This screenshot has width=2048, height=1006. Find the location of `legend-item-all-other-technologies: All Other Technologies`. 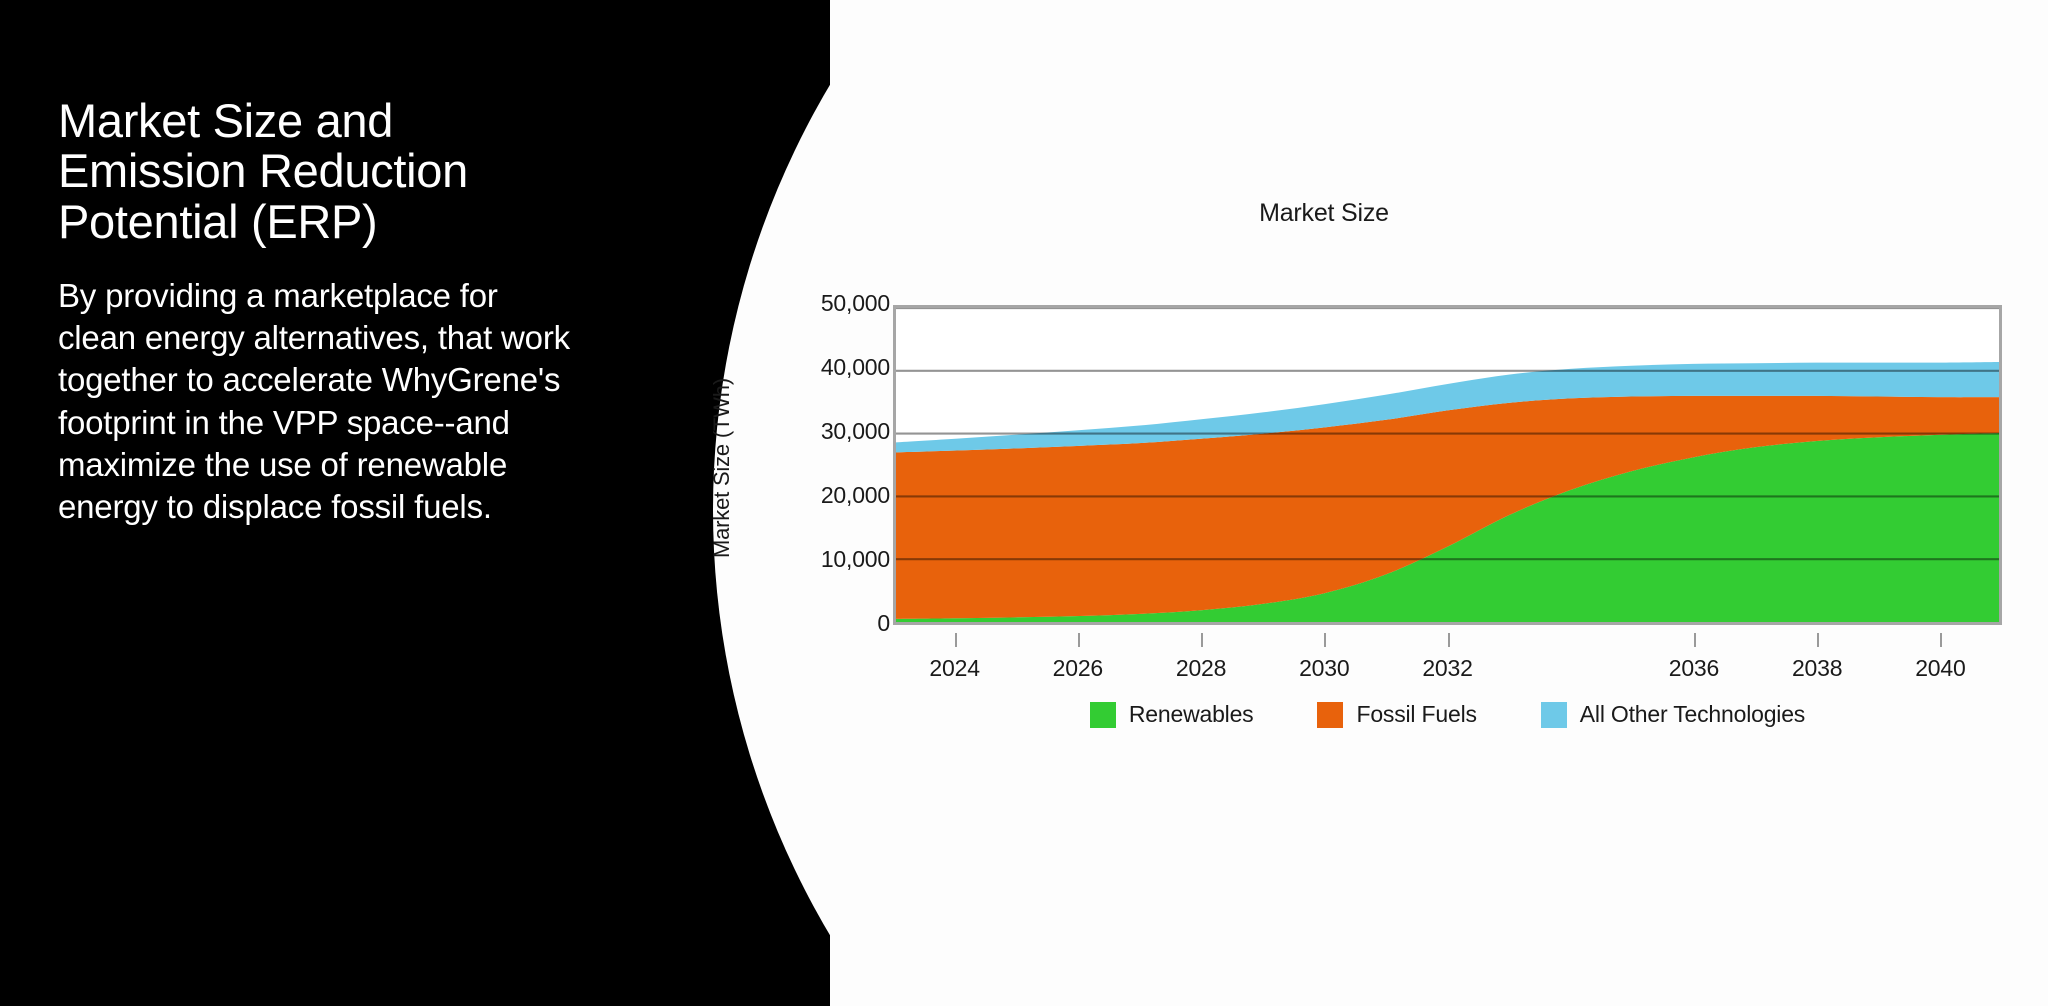

legend-item-all-other-technologies: All Other Technologies is located at coordinates (1673, 714).